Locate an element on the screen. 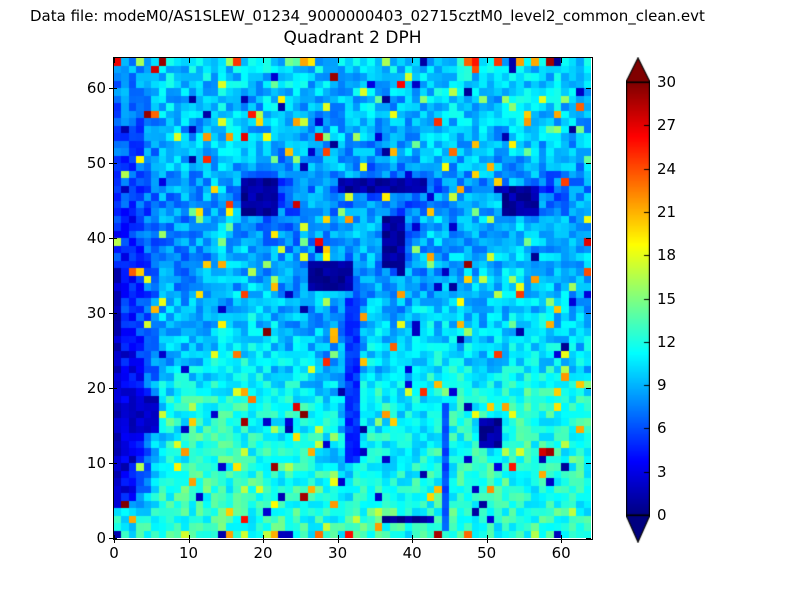  colorbar-tick-label: 30 is located at coordinates (667, 82).